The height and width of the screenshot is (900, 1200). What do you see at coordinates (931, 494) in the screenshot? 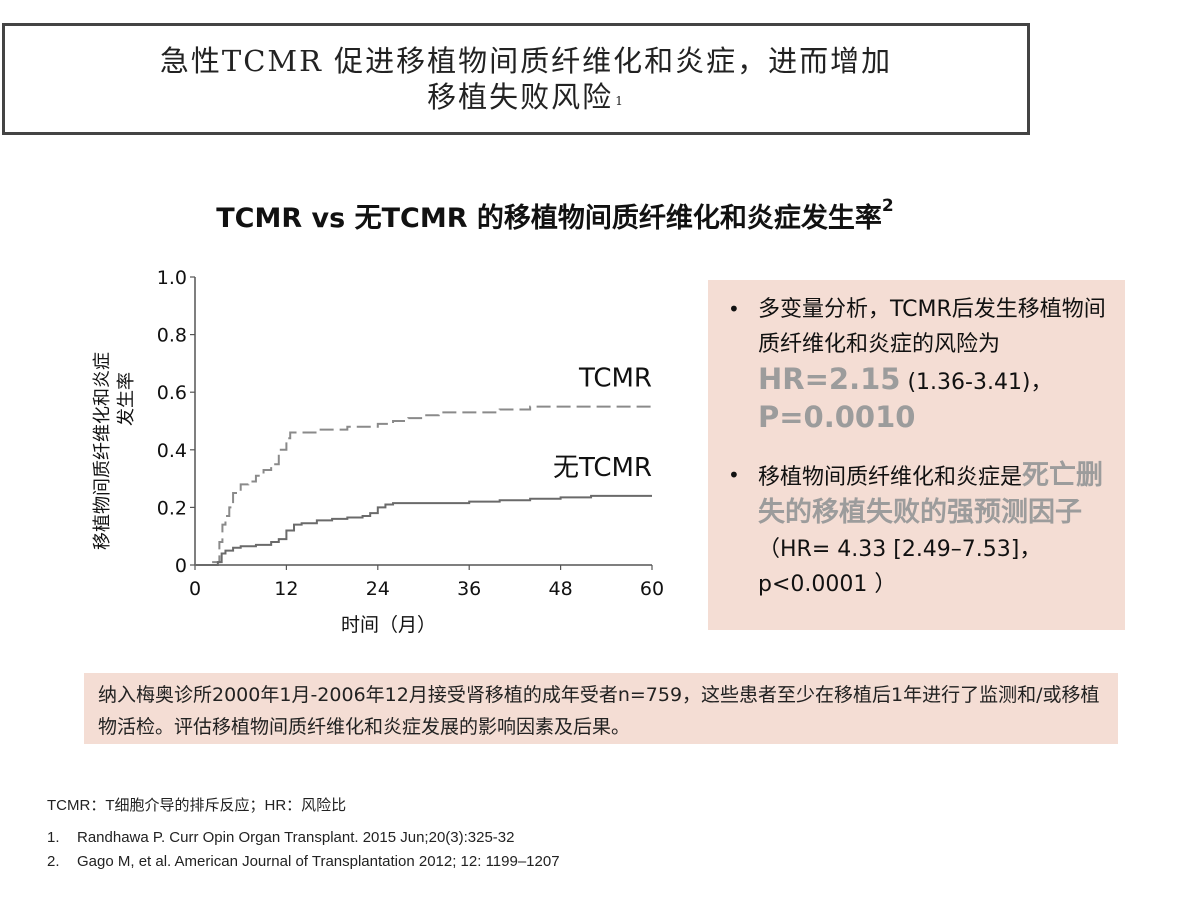
I see `bullet2-strong: 死亡删失的移植失败的强预测因子` at bounding box center [931, 494].